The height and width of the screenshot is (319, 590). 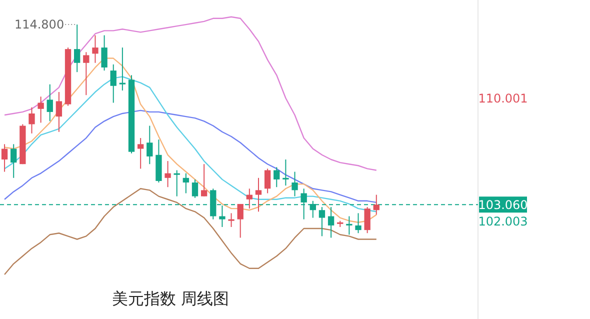 I want to click on annotation: 114.800, so click(x=39, y=25).